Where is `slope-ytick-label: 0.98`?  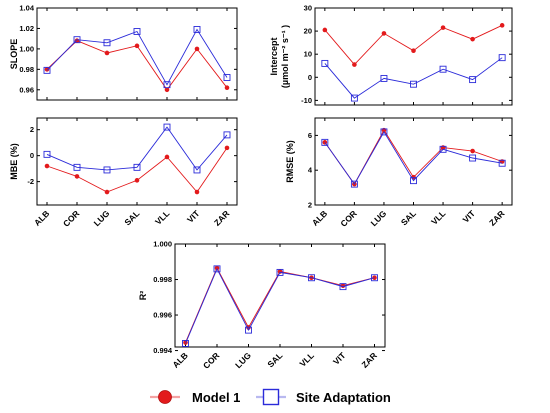
slope-ytick-label: 0.98 is located at coordinates (26, 69).